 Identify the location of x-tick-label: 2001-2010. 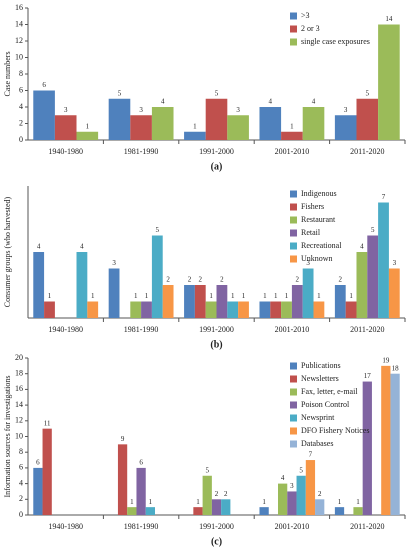
(292, 329).